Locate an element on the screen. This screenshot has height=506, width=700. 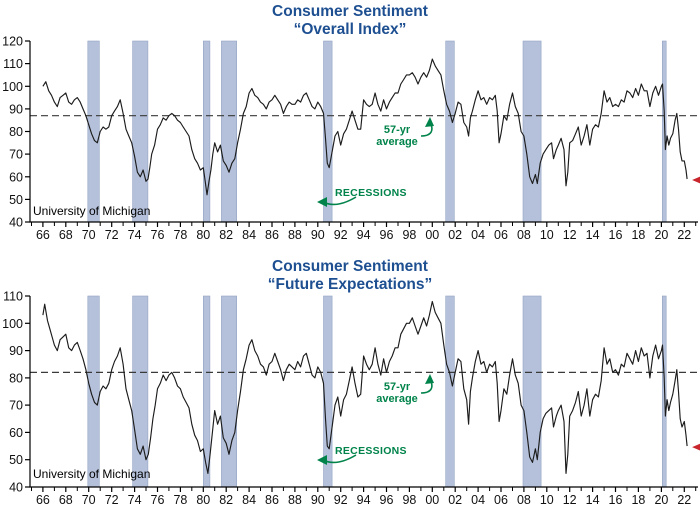
top-average-callout-label: 57-yr average is located at coordinates (397, 136).